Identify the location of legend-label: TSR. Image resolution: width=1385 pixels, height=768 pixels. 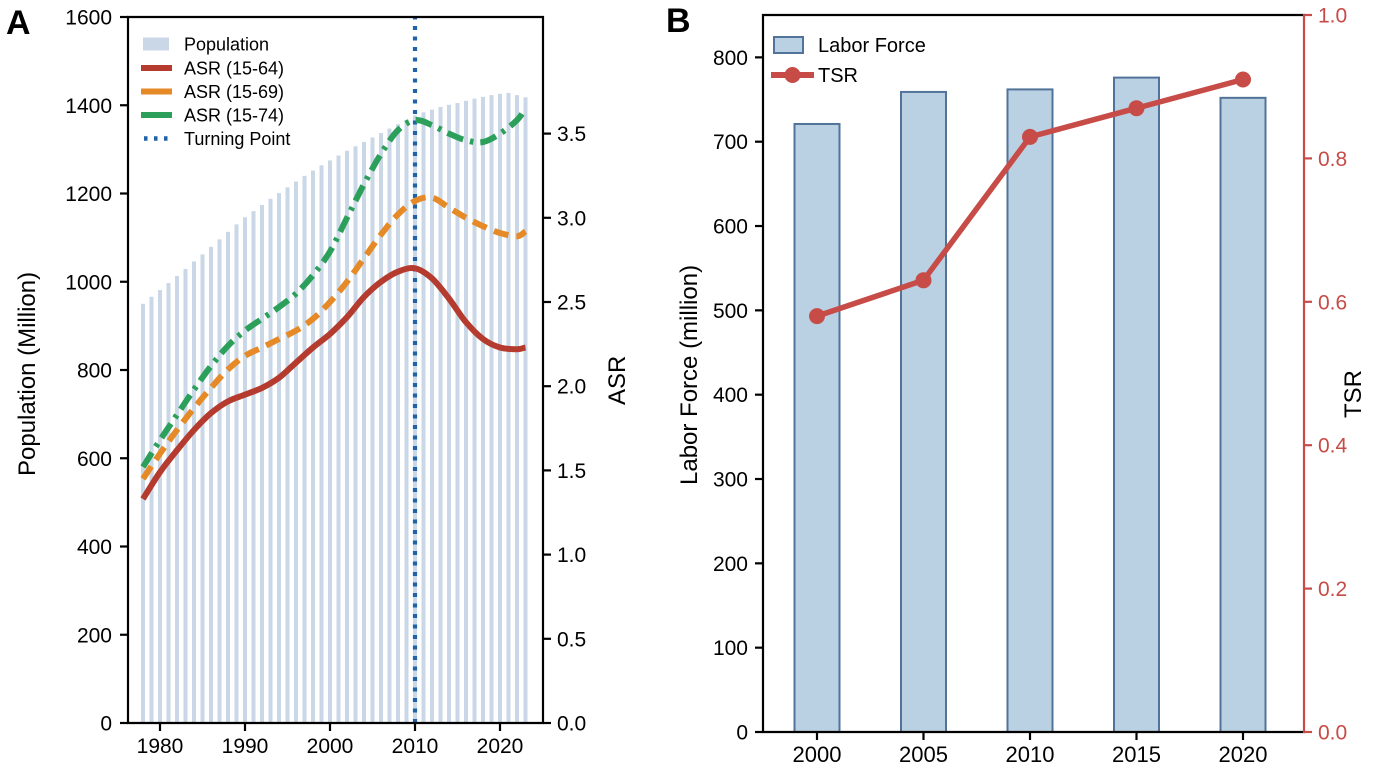
(838, 76).